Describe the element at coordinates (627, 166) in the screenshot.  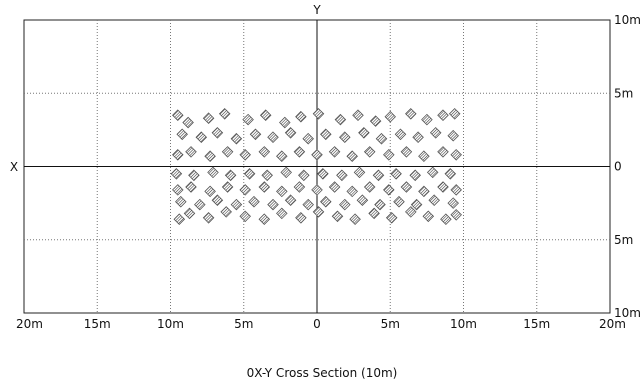
I see `y-tick-labels: 10m 5m 0 5m 10m` at that location.